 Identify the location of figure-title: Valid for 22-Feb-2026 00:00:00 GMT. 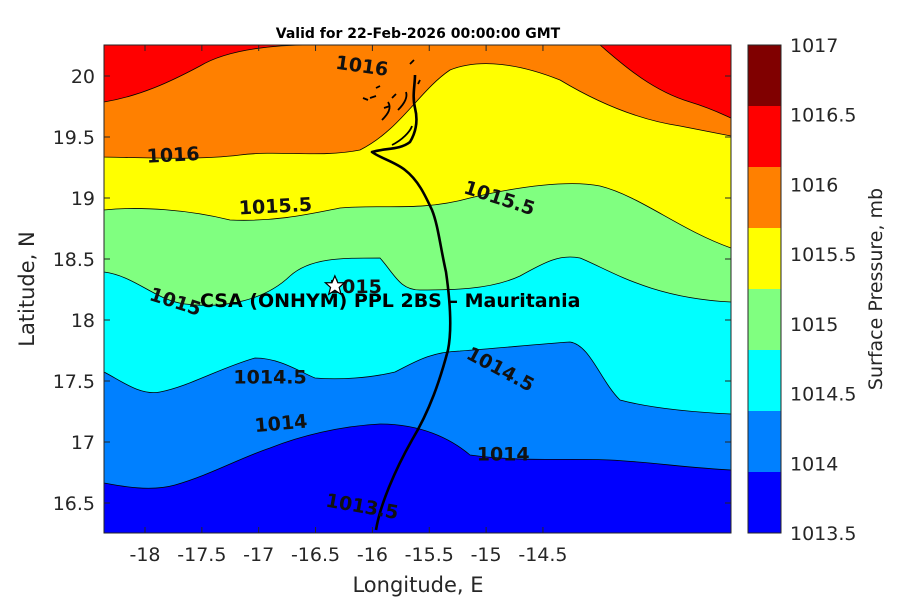
(418, 34).